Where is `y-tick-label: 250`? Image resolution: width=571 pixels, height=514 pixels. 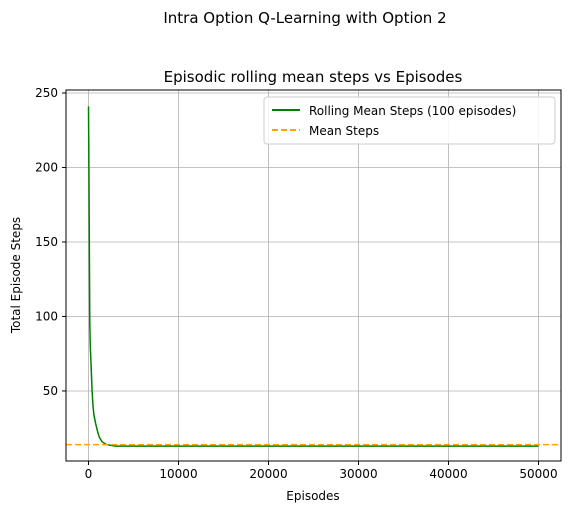 y-tick-label: 250 is located at coordinates (46, 93).